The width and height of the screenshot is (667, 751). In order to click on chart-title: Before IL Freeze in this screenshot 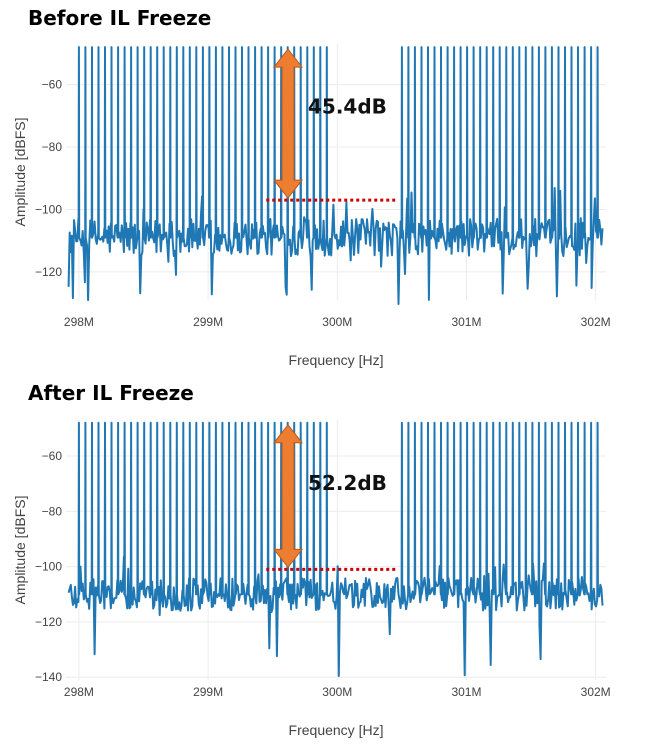, I will do `click(120, 18)`.